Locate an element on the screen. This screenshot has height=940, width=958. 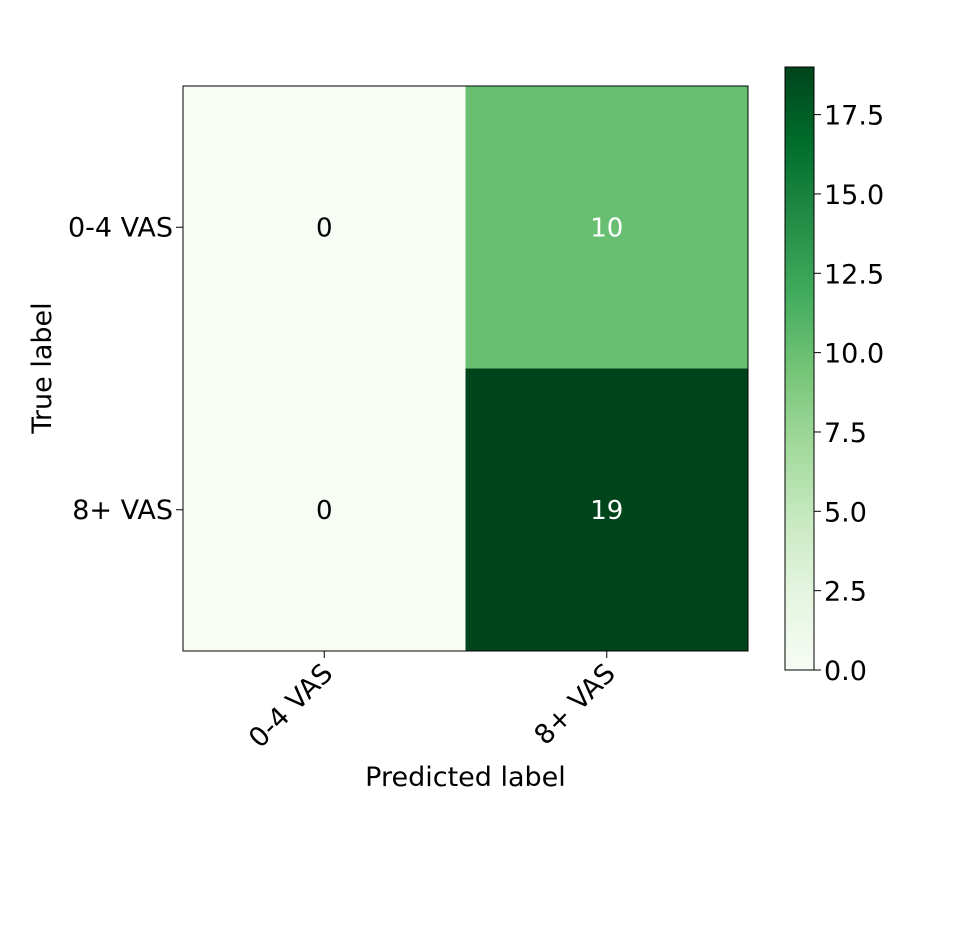
colorbar-tick-label: 12.5 is located at coordinates (854, 274).